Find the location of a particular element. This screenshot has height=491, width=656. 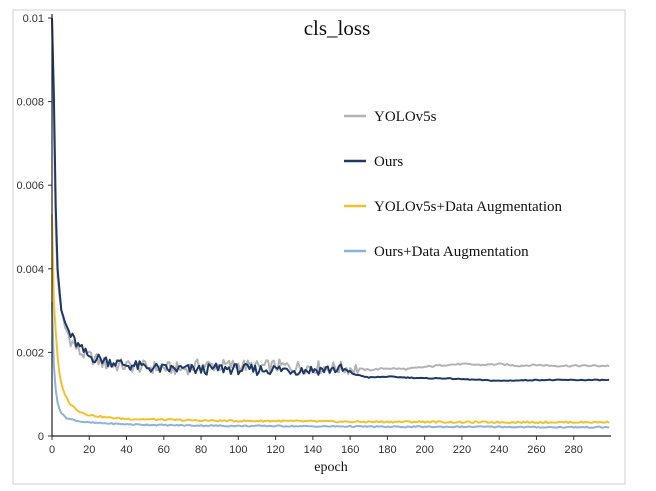

x-axis-ticks: 0 20 40 60 80 100 120 140 160 180 200 220 240 260 280 is located at coordinates (316, 446).